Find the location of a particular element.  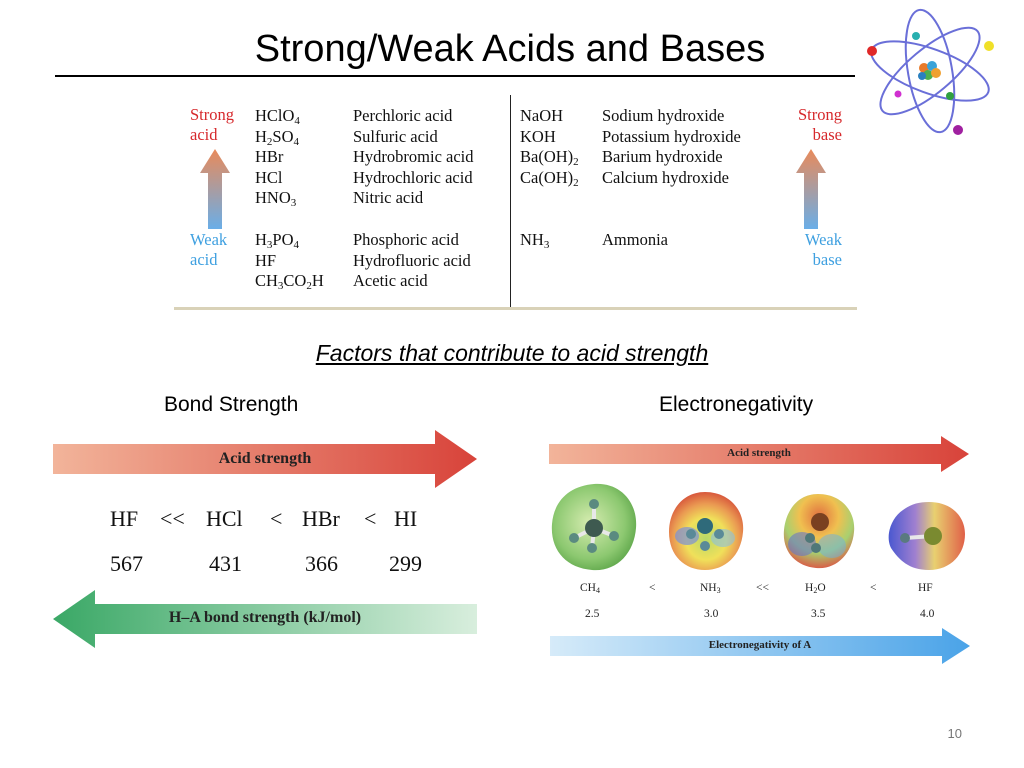

formula: HF is located at coordinates (266, 260).